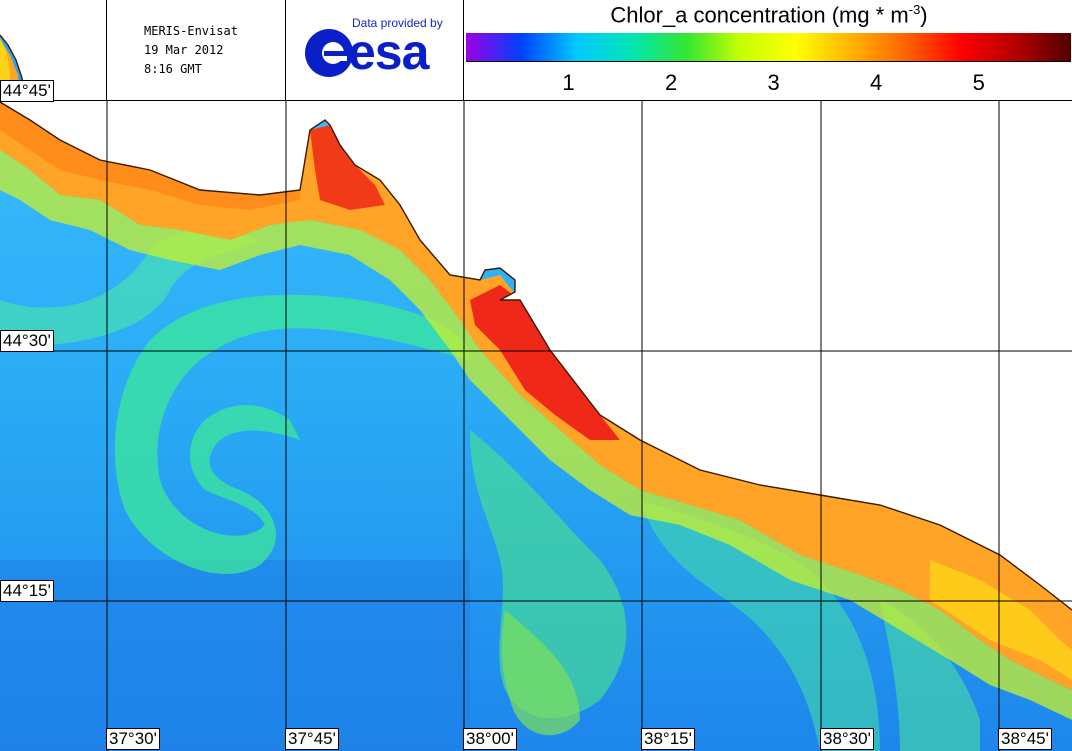 The image size is (1072, 751). Describe the element at coordinates (342, 58) in the screenshot. I see `esa-logo-gap` at that location.